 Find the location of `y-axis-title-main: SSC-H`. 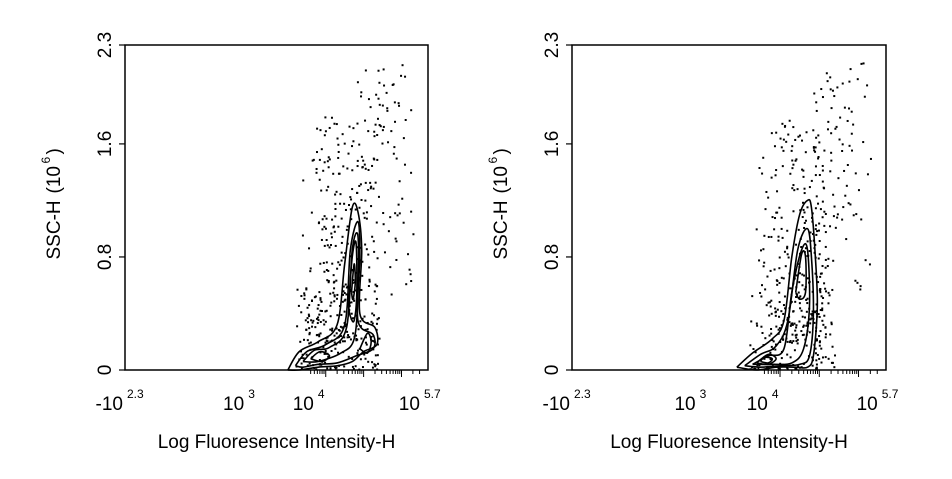

y-axis-title-main: SSC-H is located at coordinates (54, 229).